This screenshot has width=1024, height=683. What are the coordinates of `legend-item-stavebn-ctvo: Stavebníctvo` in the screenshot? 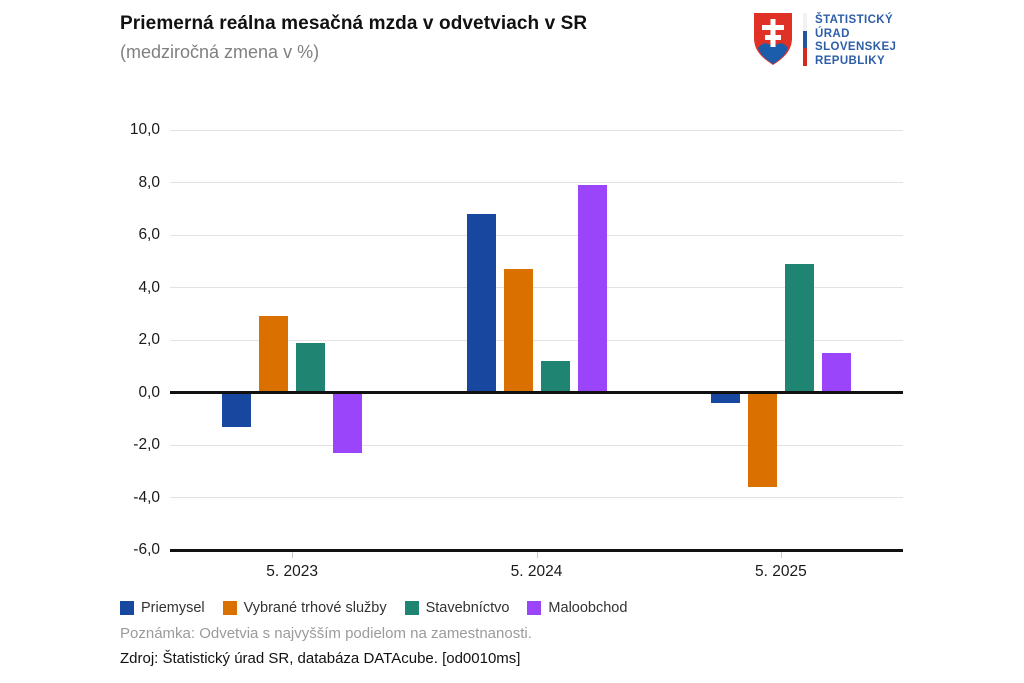 It's located at (457, 608).